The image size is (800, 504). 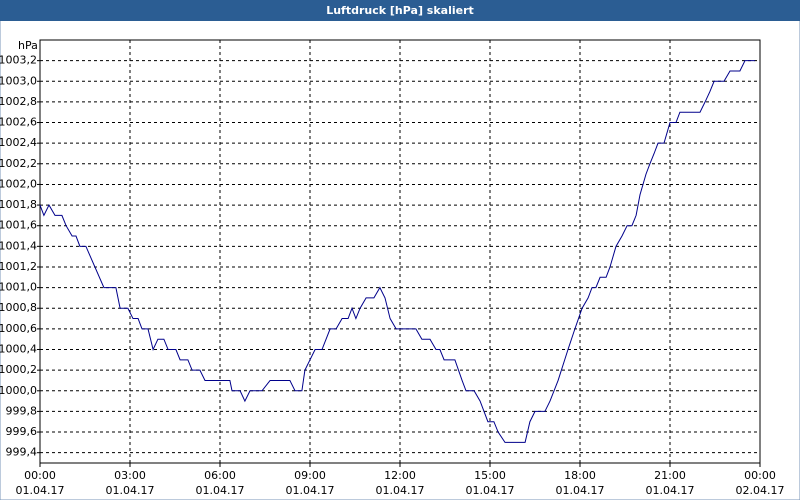 I want to click on y-tick-label: 1003,0, so click(x=18, y=80).